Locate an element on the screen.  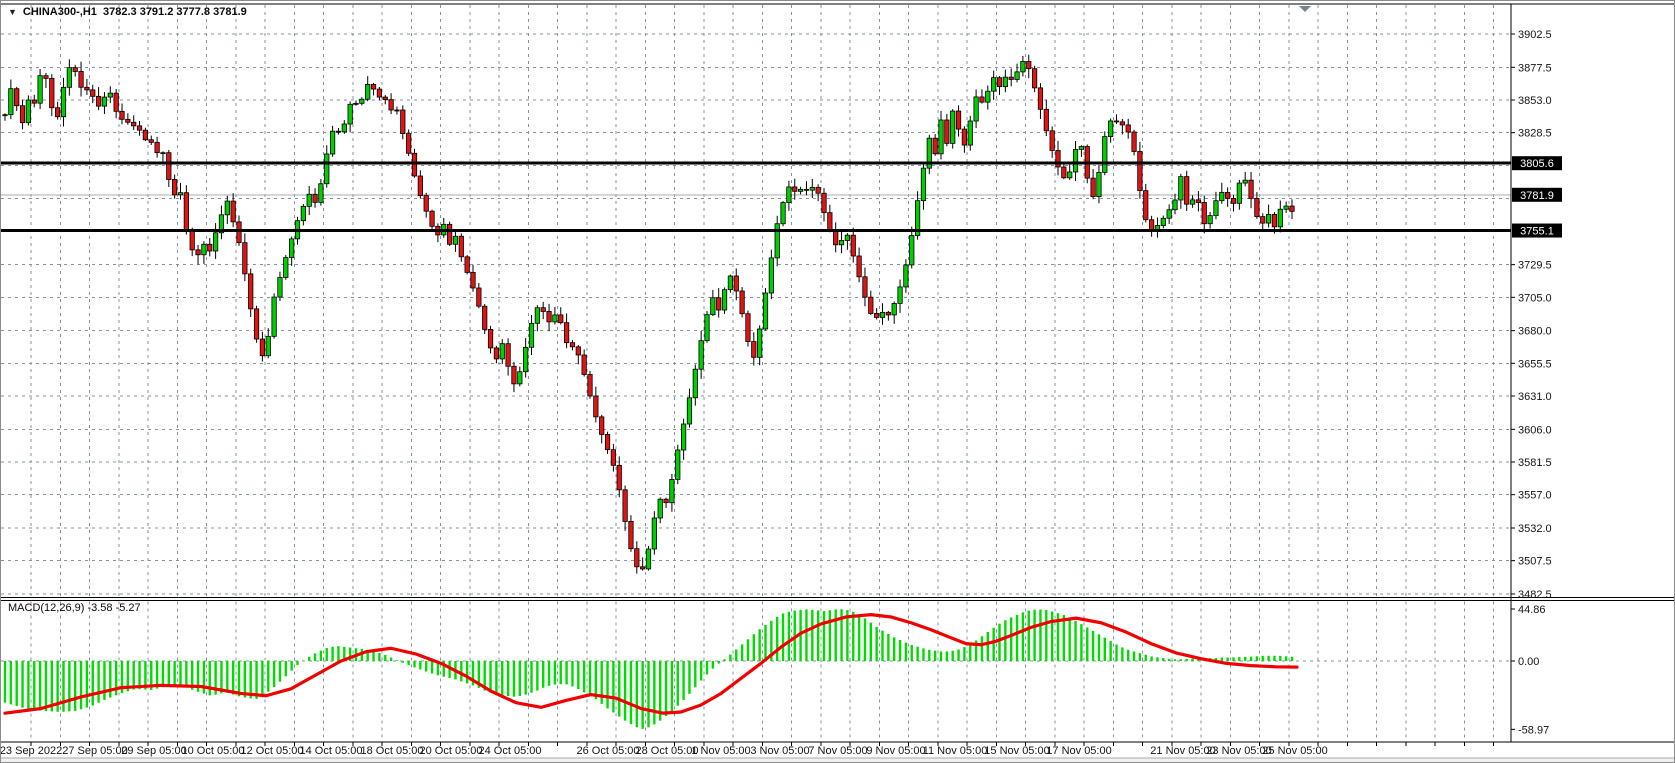
price-tick-label: 3680.0 is located at coordinates (1535, 332).